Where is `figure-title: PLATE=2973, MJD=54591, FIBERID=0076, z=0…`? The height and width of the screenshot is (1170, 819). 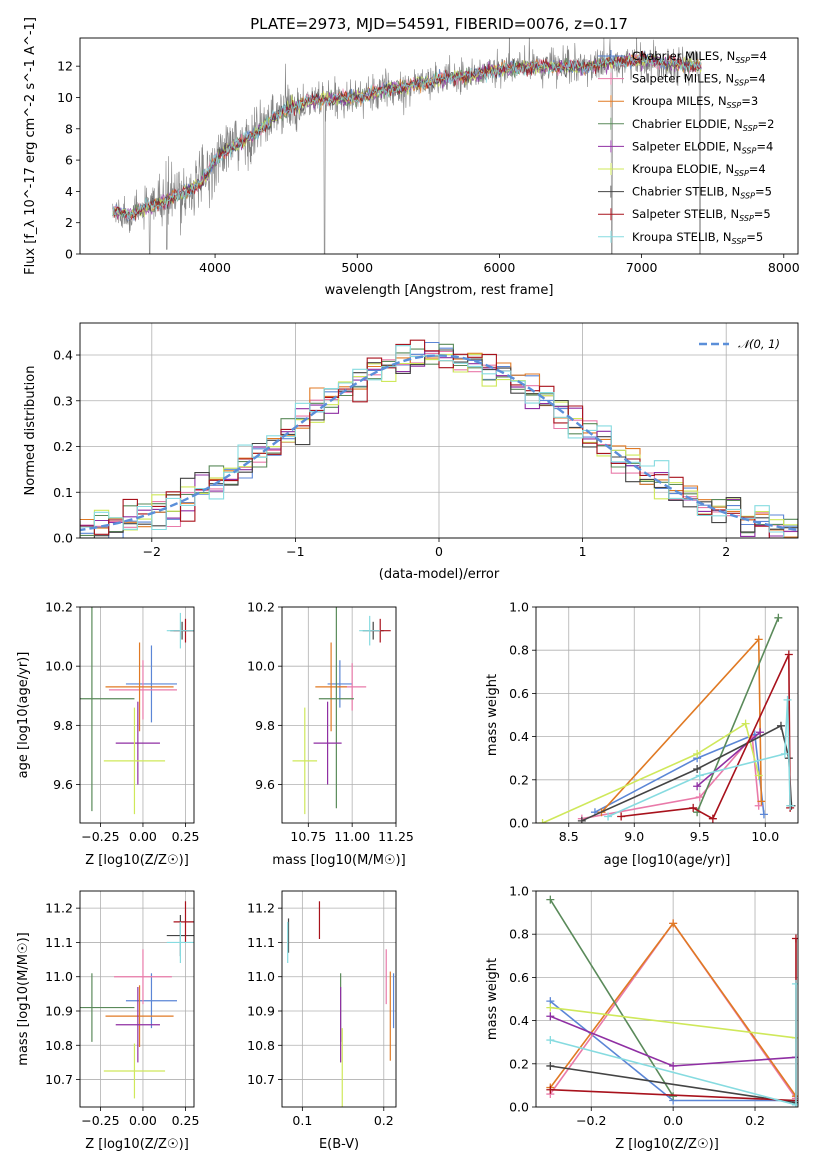 figure-title: PLATE=2973, MJD=54591, FIBERID=0076, z=0… is located at coordinates (439, 24).